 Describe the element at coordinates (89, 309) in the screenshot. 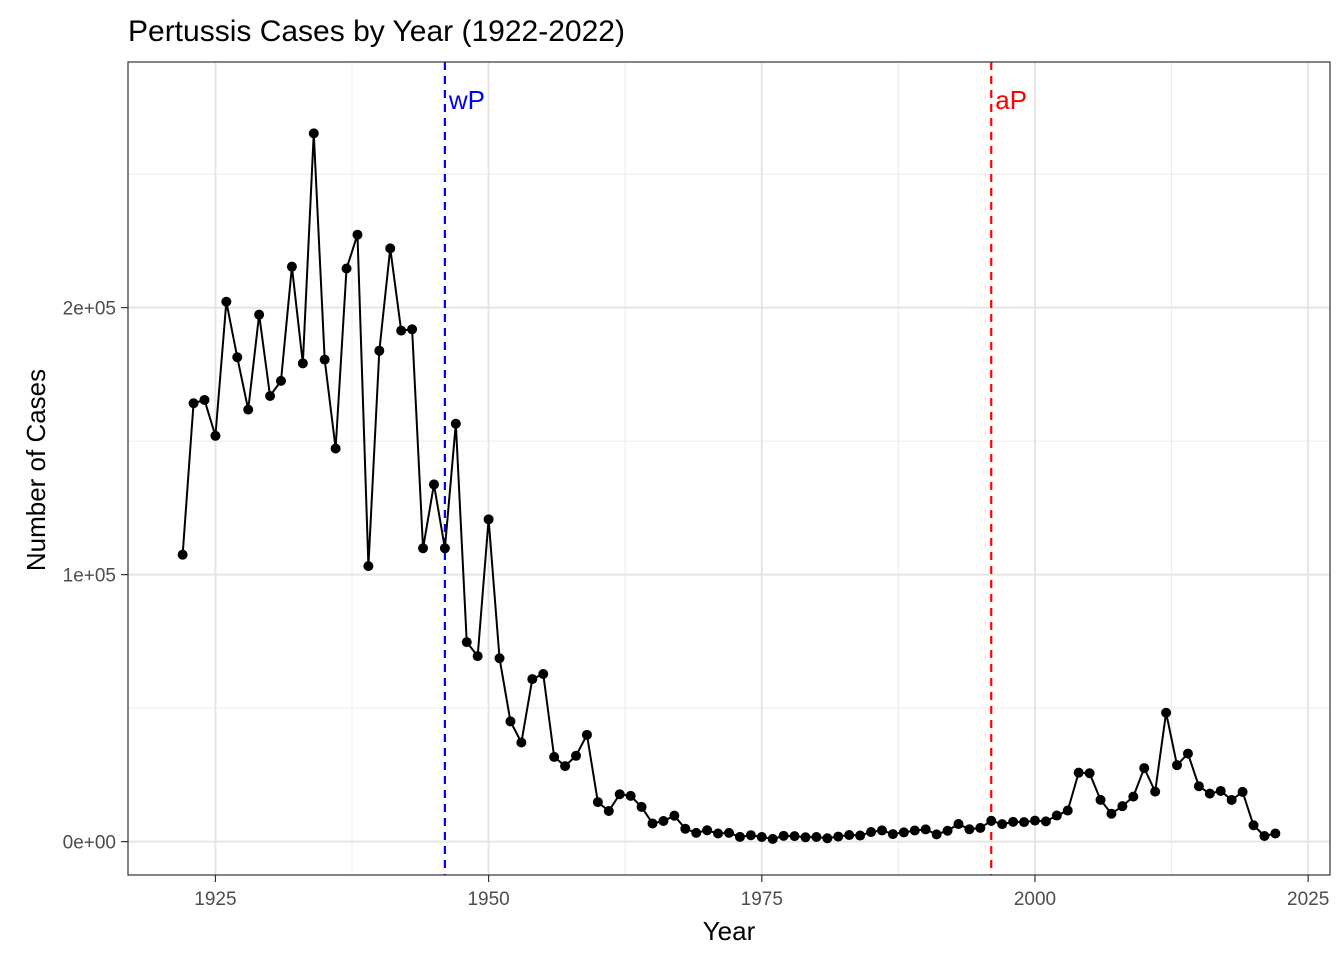

I see `y-tick-label: 2e+05` at that location.